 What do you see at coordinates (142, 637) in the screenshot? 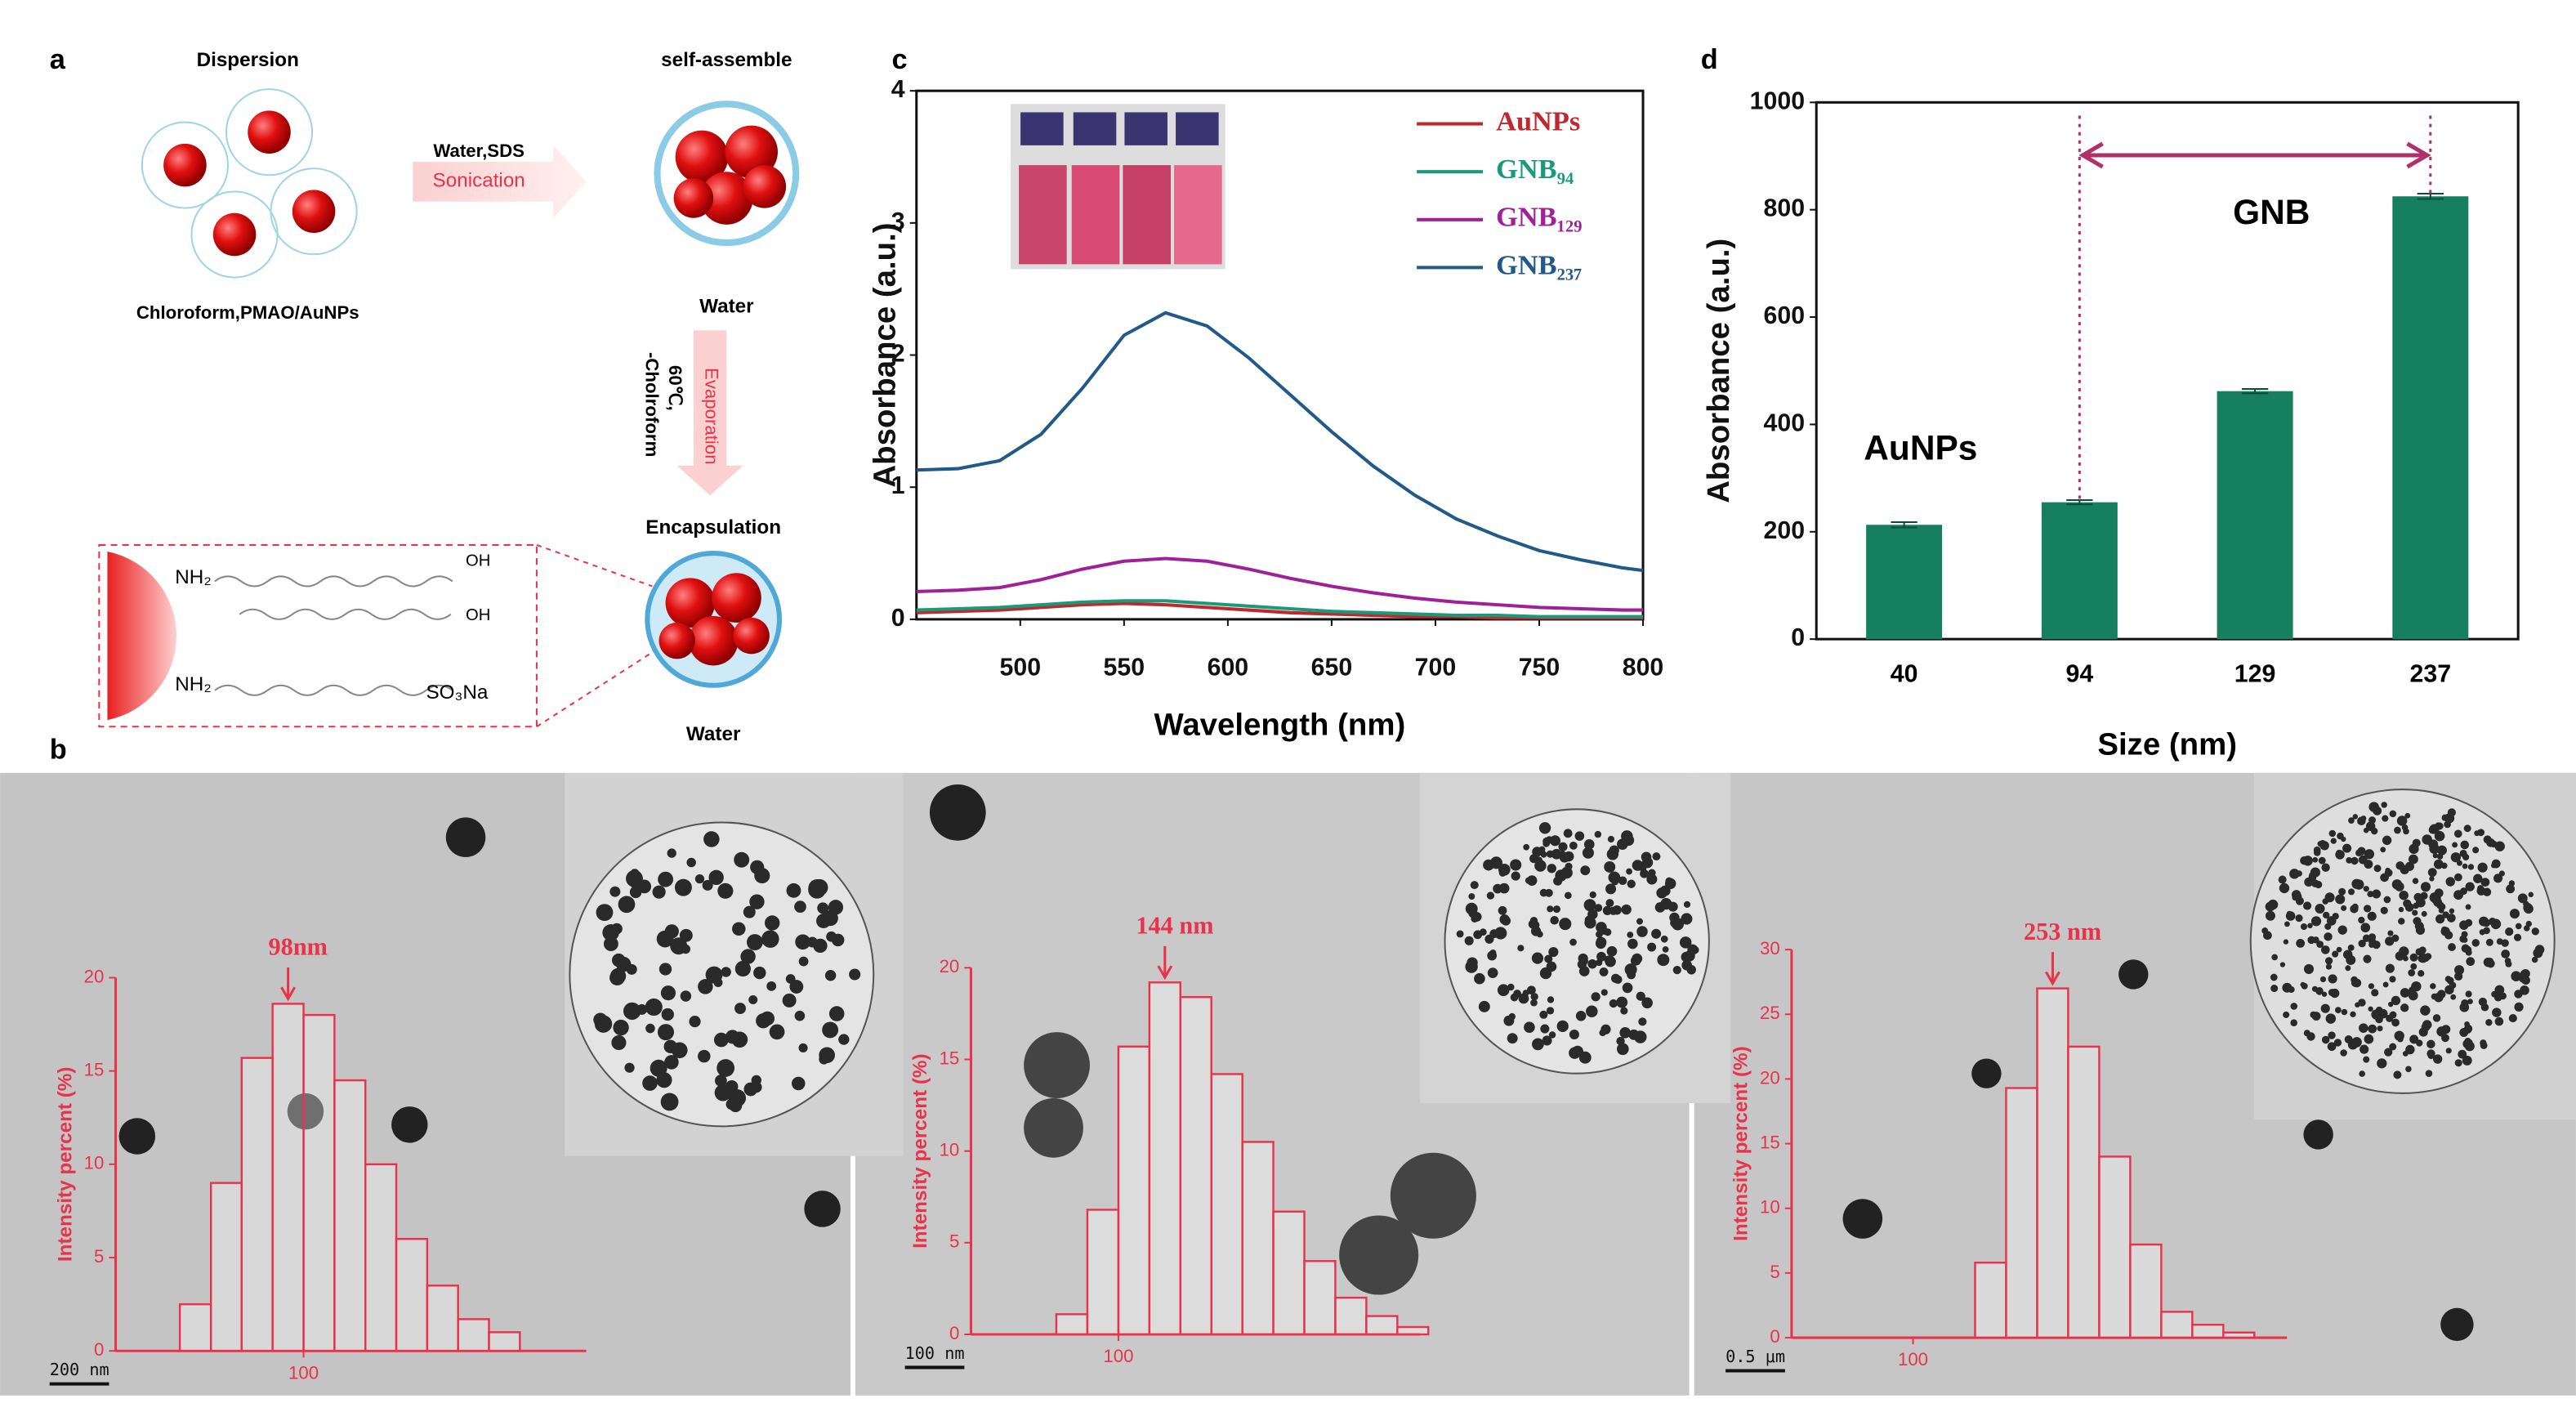
I see `particle-surface` at bounding box center [142, 637].